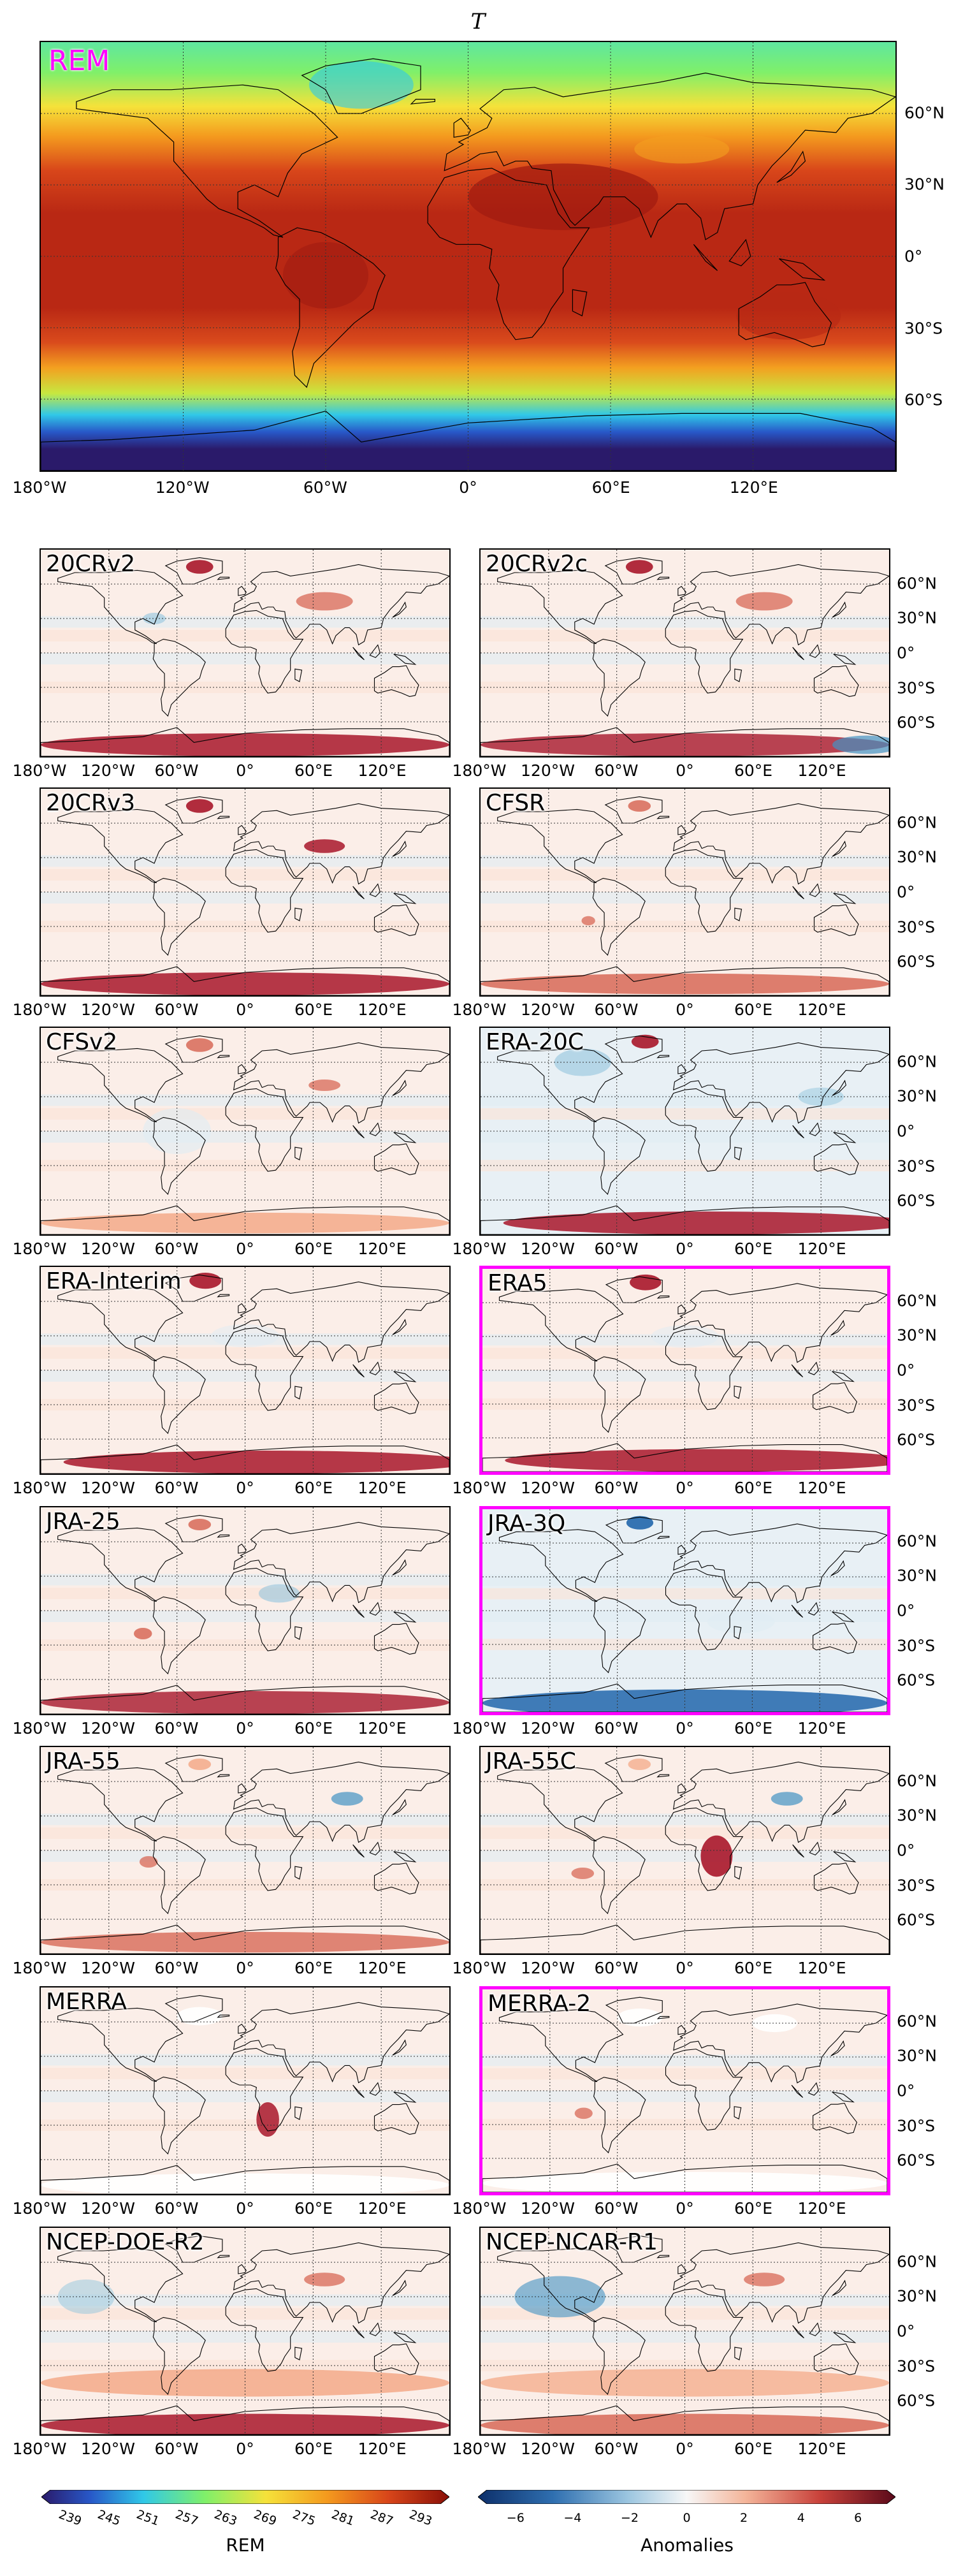 The image size is (956, 2576). I want to click on latitude-tick-label: 30°S, so click(916, 1166).